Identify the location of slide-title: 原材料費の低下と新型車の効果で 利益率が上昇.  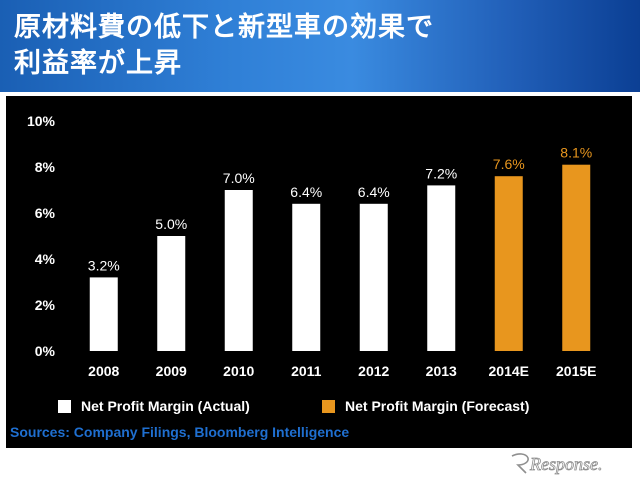
(314, 46).